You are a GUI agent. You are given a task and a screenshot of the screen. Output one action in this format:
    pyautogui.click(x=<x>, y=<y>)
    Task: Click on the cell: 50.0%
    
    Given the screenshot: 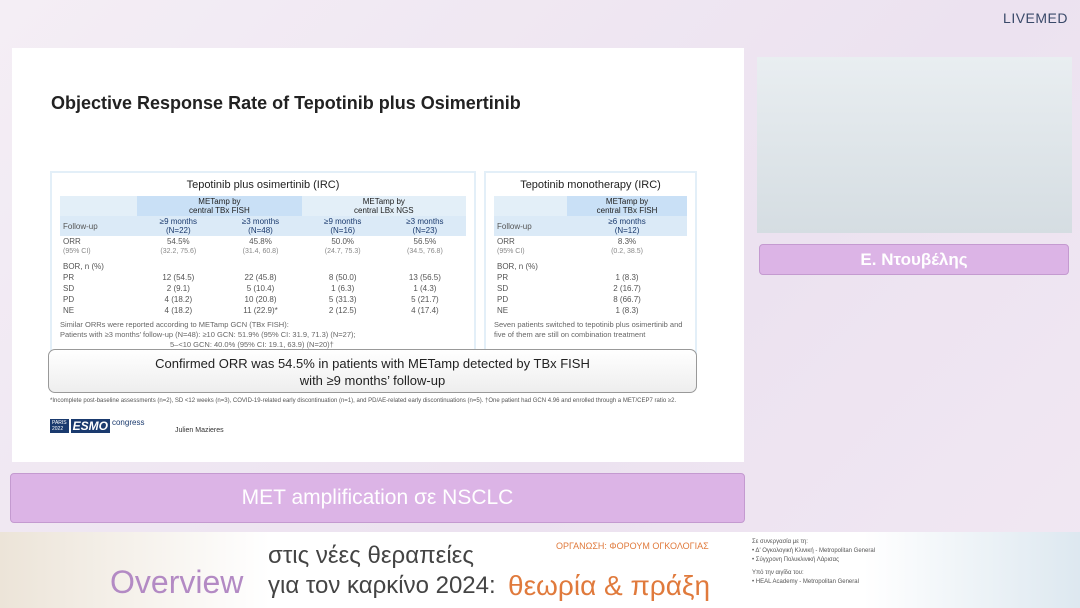 What is the action you would take?
    pyautogui.click(x=343, y=241)
    